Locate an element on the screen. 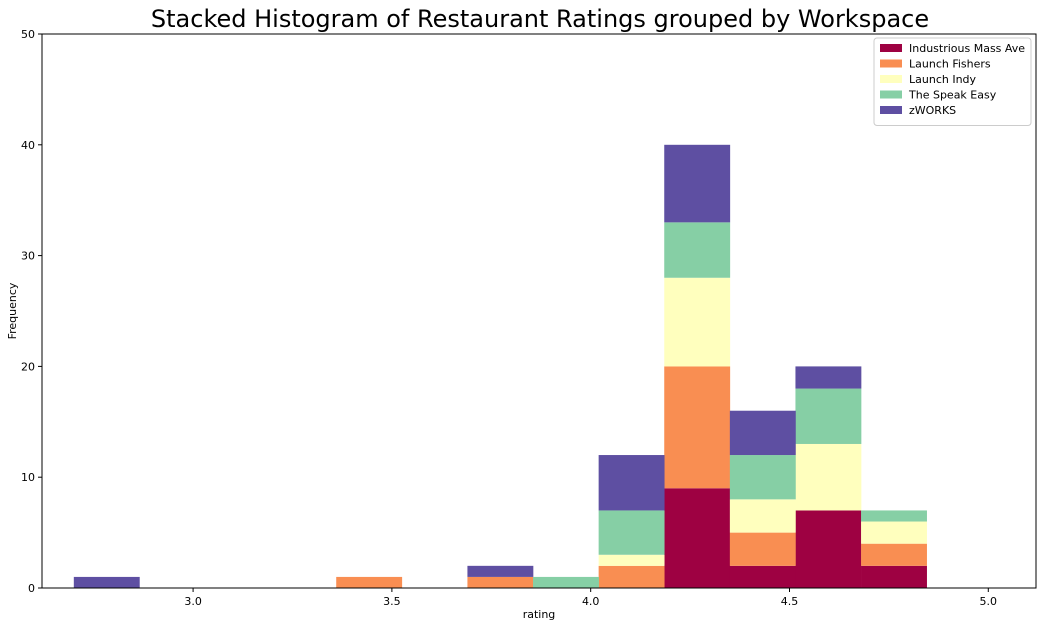 Image resolution: width=1044 pixels, height=632 pixels. x-axis-ticks: 3.0 3.5 4.0 4.5 5.0 is located at coordinates (590, 598).